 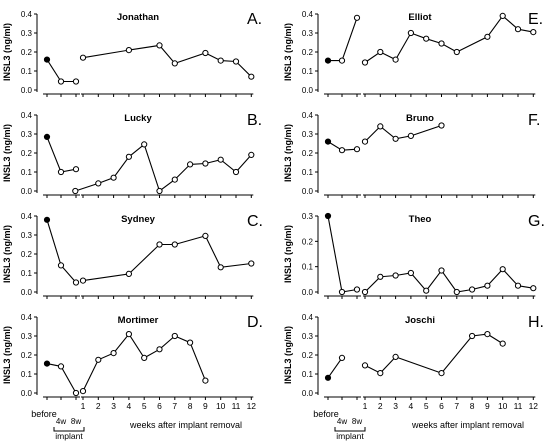 What do you see at coordinates (221, 406) in the screenshot?
I see `x-tick-label: 10` at bounding box center [221, 406].